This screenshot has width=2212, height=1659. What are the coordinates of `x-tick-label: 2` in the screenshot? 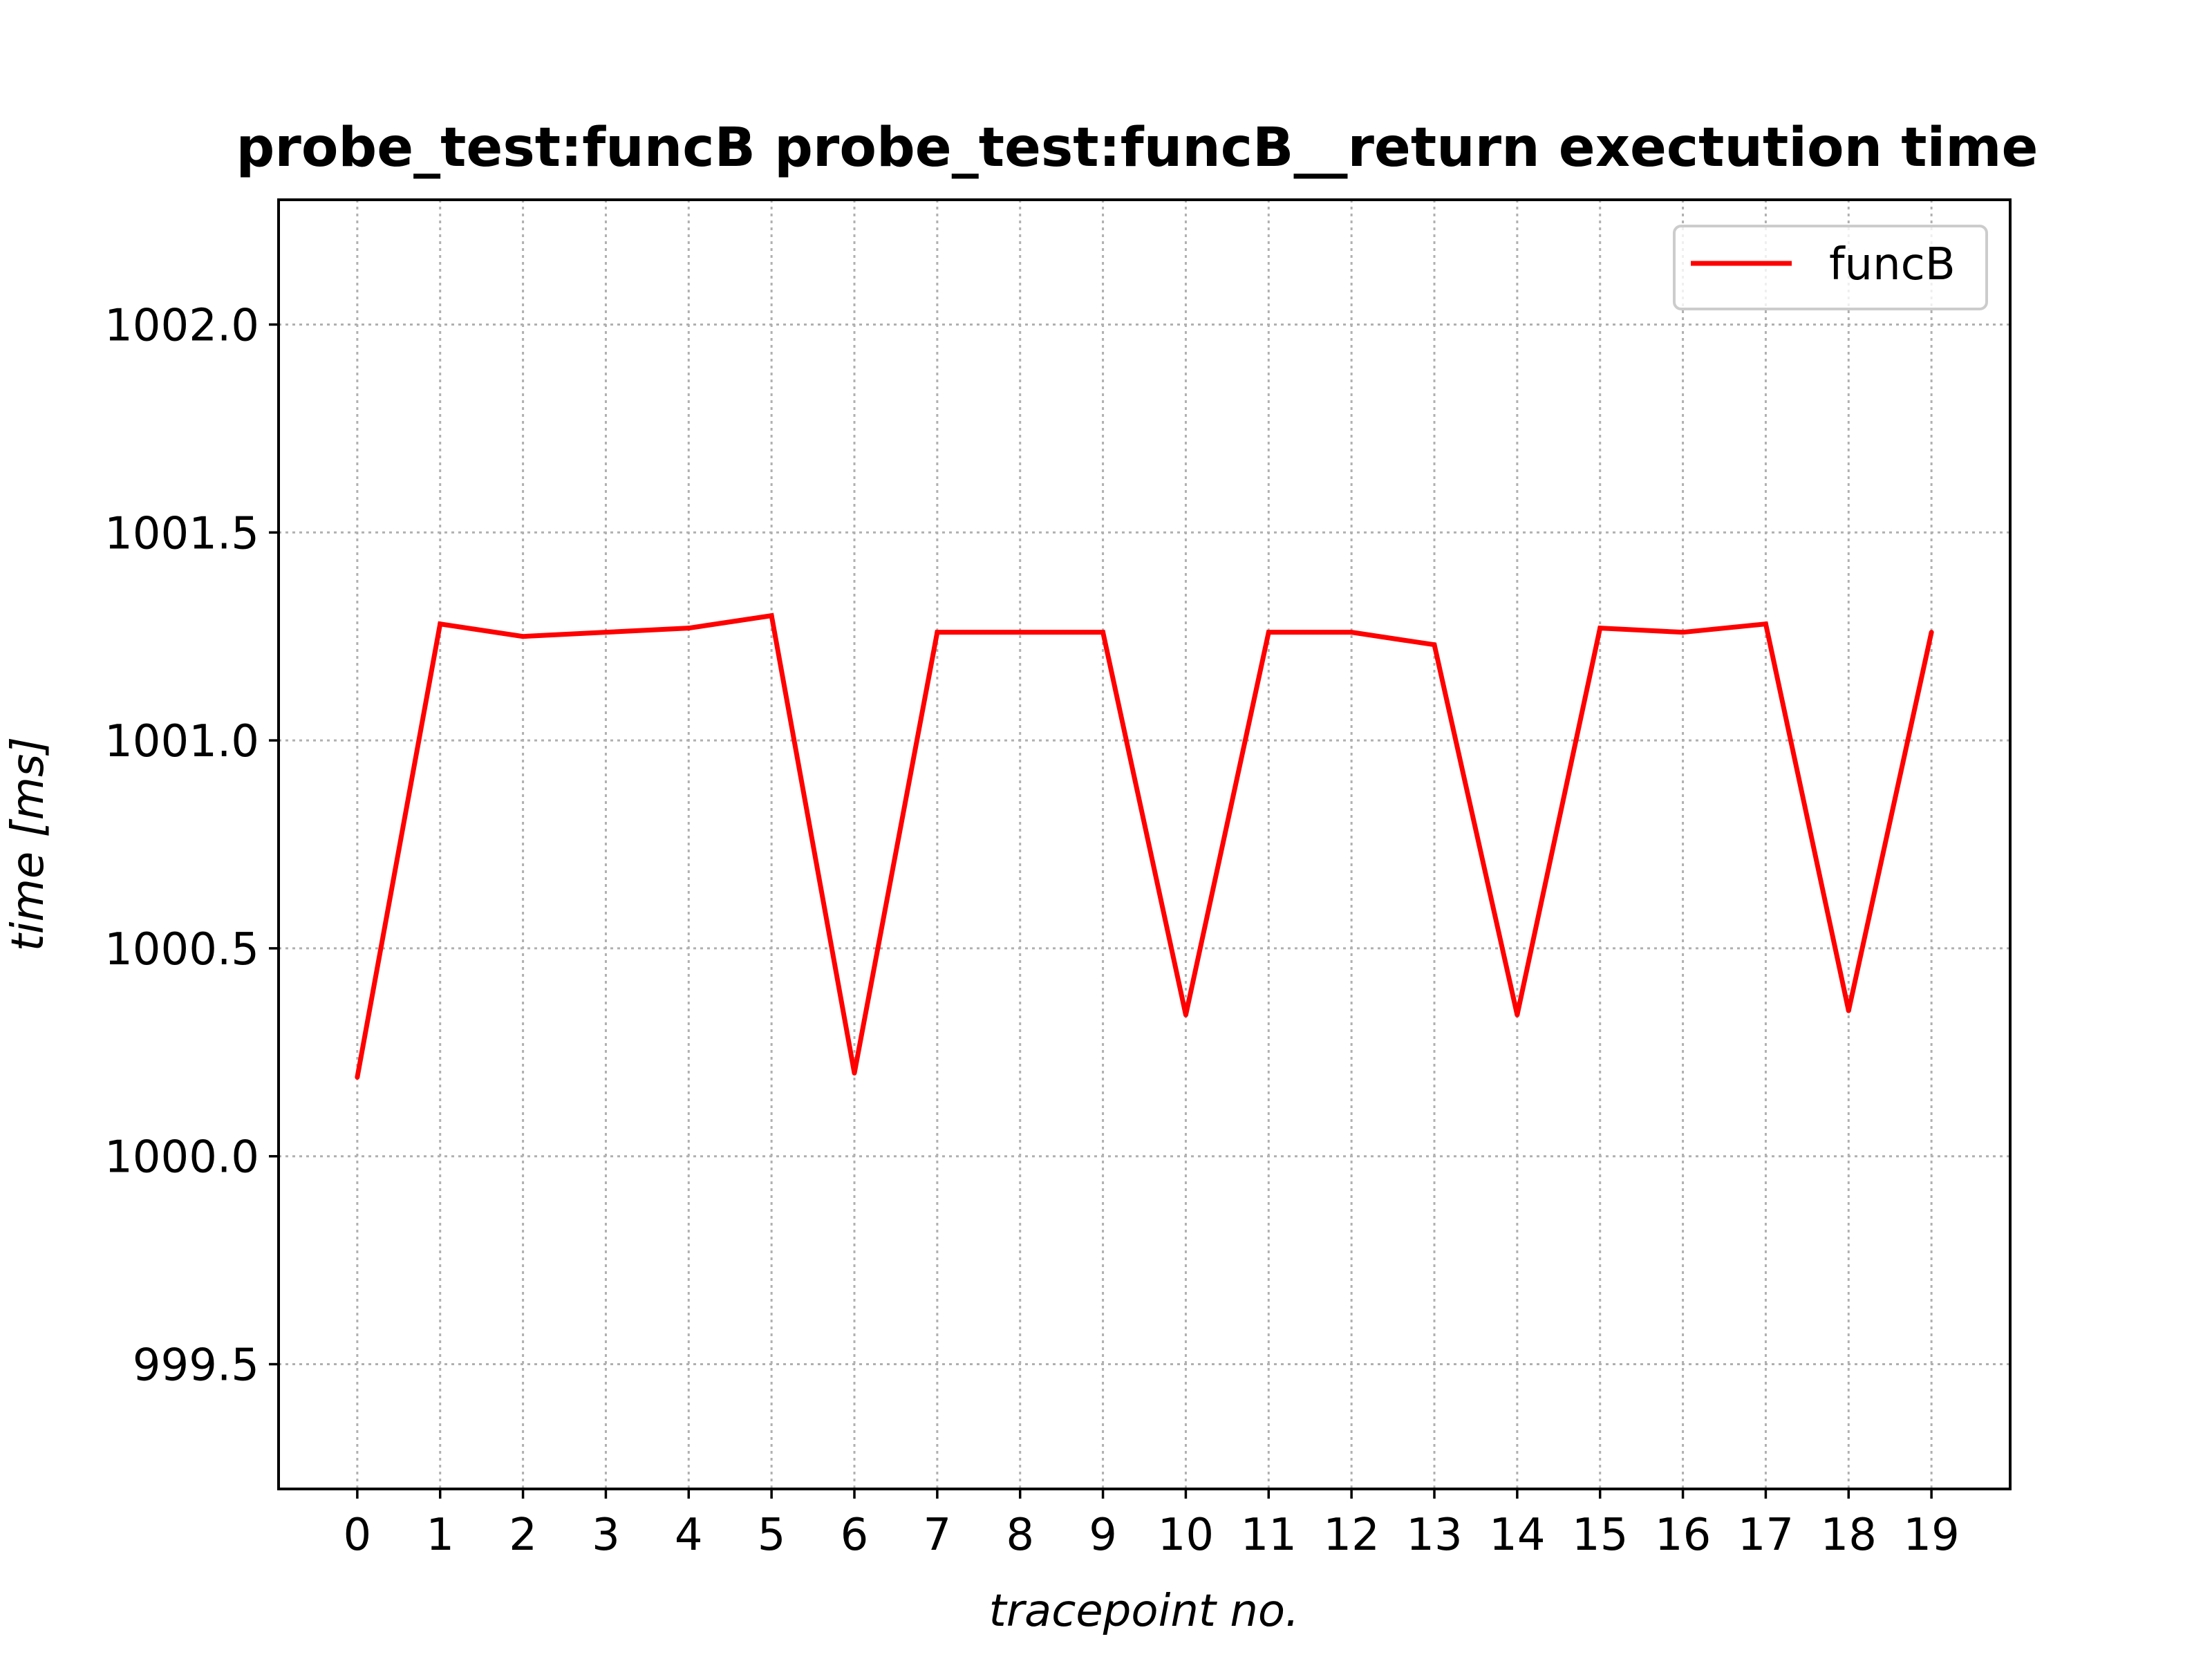 It's located at (523, 1535).